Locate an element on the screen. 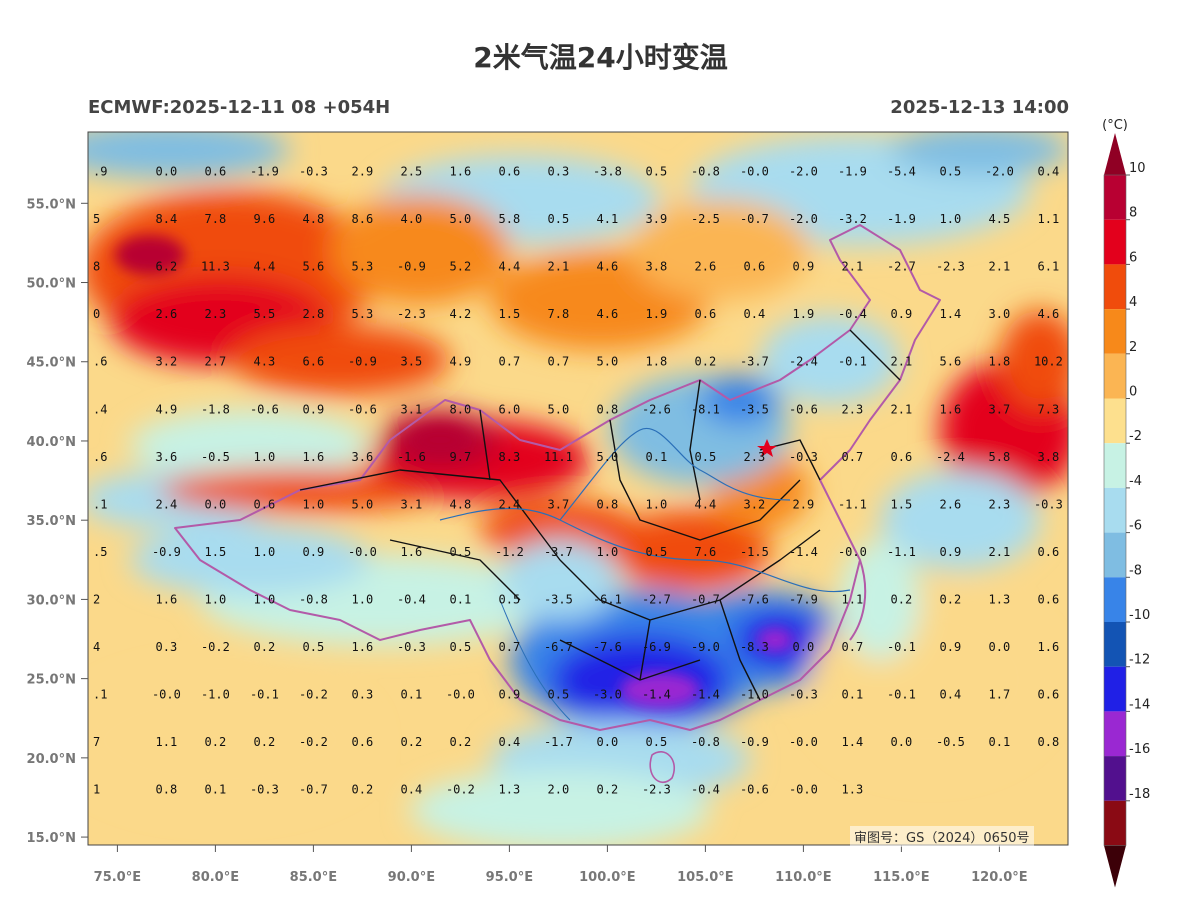 This screenshot has height=900, width=1201. grid-value-label: 5.3 is located at coordinates (363, 314).